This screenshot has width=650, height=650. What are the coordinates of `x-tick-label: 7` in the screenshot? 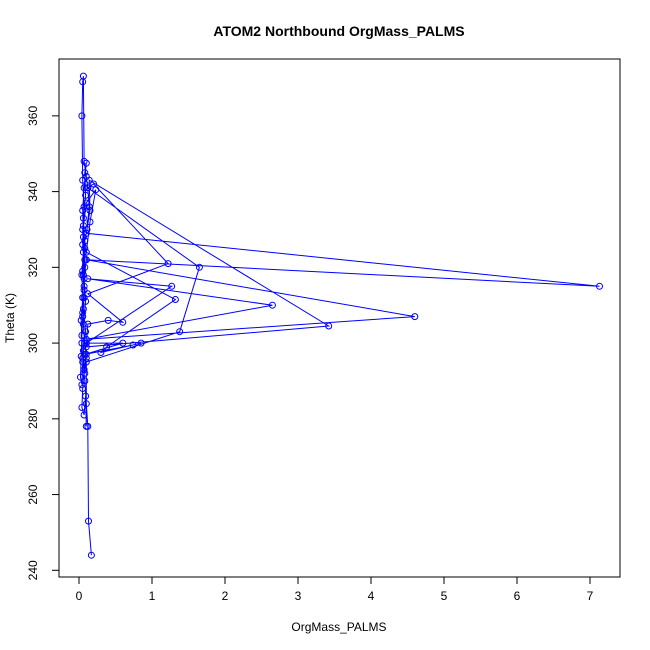 It's located at (590, 596).